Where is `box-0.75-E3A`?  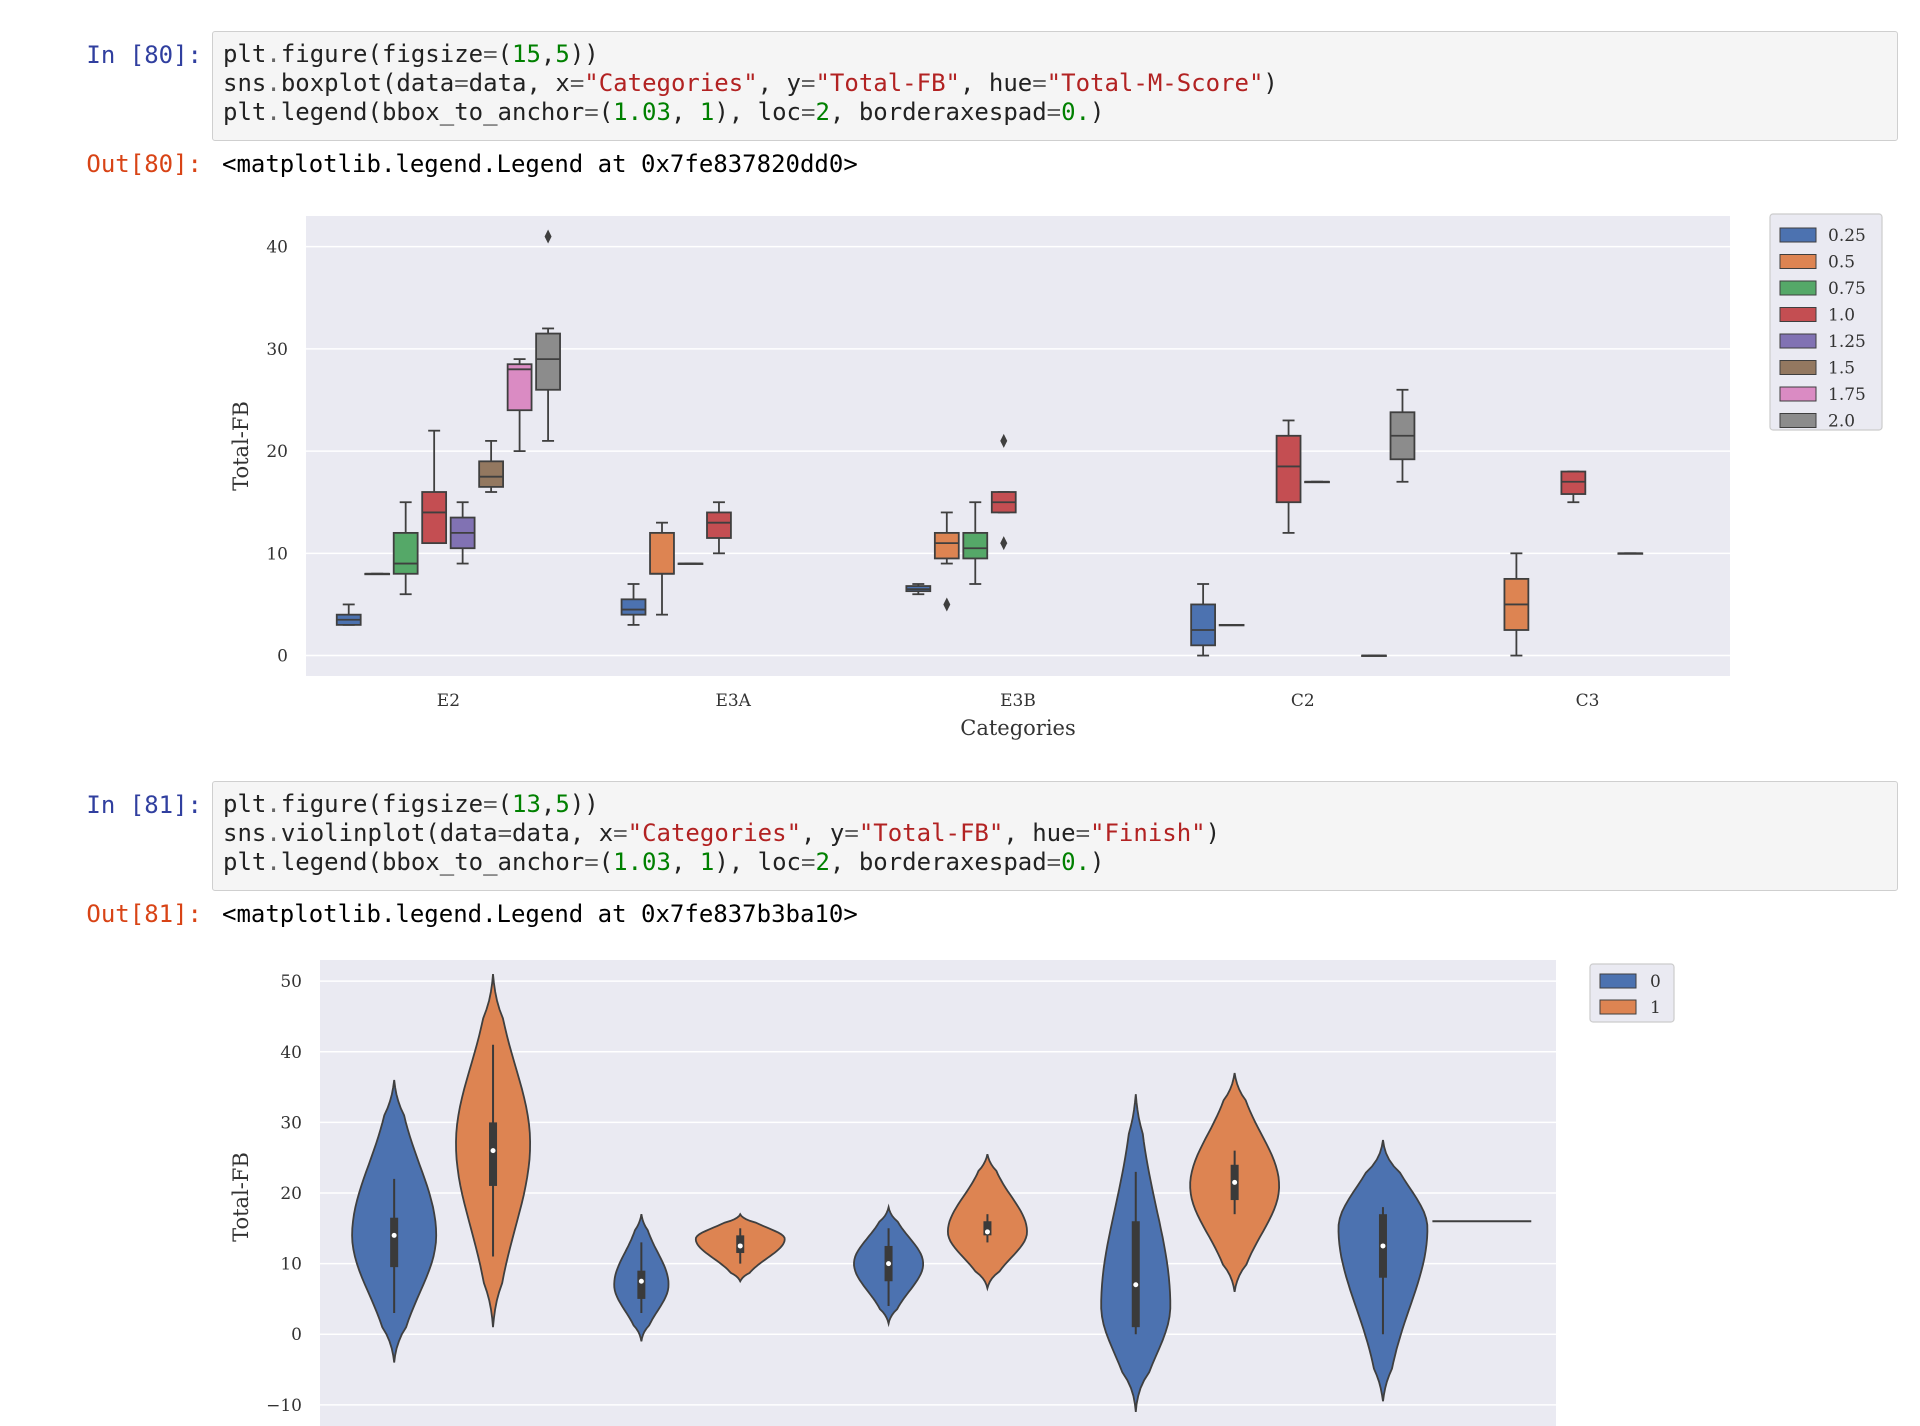 box-0.75-E3A is located at coordinates (690, 563).